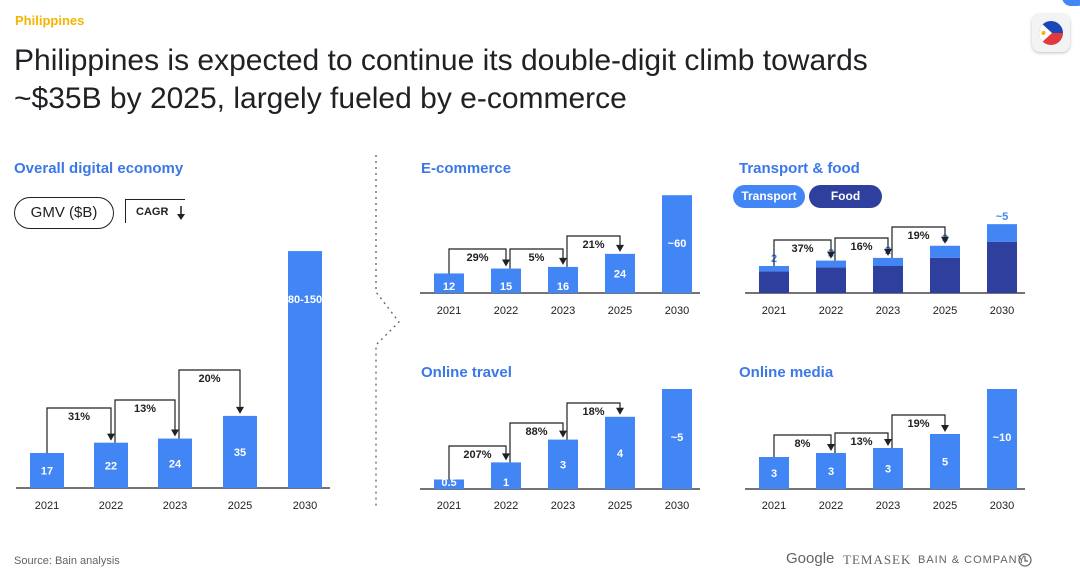 The width and height of the screenshot is (1080, 584). I want to click on travel-bar-2025, so click(620, 452).